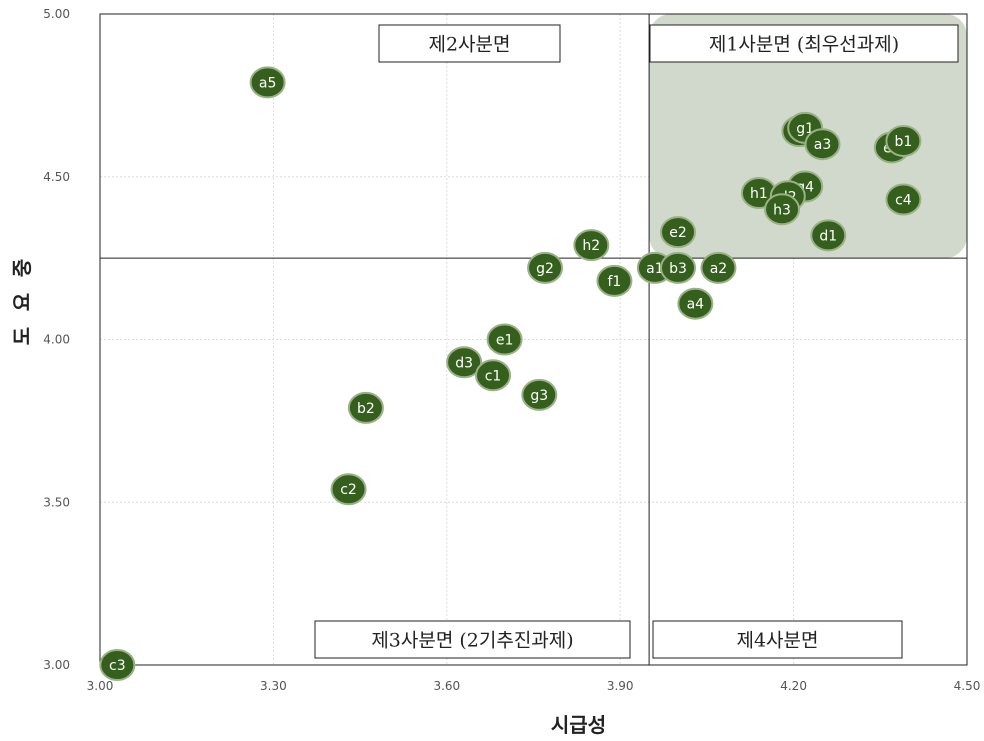 The image size is (984, 741). I want to click on data-point: c3, so click(117, 665).